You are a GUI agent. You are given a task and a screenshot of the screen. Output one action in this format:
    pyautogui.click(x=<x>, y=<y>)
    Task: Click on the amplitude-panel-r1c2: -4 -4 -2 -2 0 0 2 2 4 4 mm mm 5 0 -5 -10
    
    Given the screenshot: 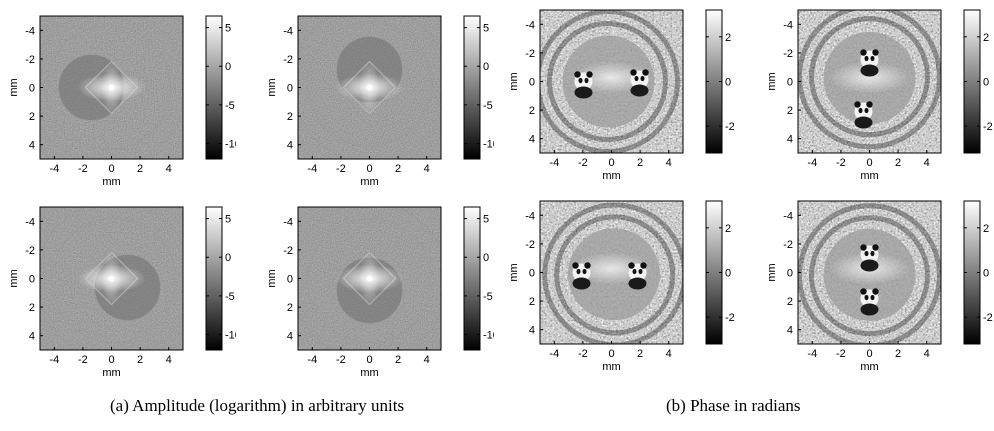 What is the action you would take?
    pyautogui.click(x=376, y=99)
    